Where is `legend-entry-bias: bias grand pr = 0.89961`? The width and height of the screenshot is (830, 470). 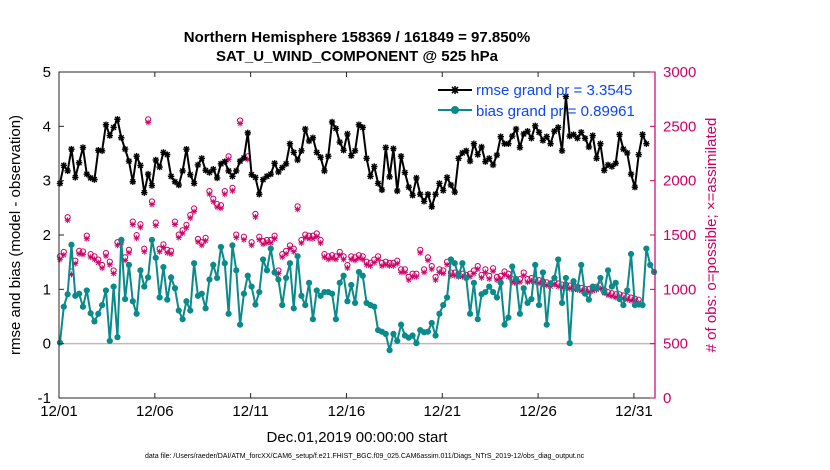 legend-entry-bias: bias grand pr = 0.89961 is located at coordinates (536, 111).